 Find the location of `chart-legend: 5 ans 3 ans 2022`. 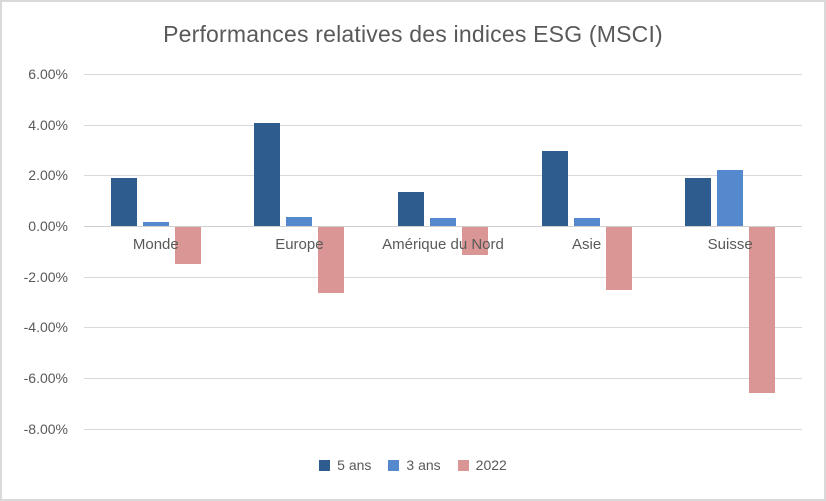

chart-legend: 5 ans 3 ans 2022 is located at coordinates (413, 465).